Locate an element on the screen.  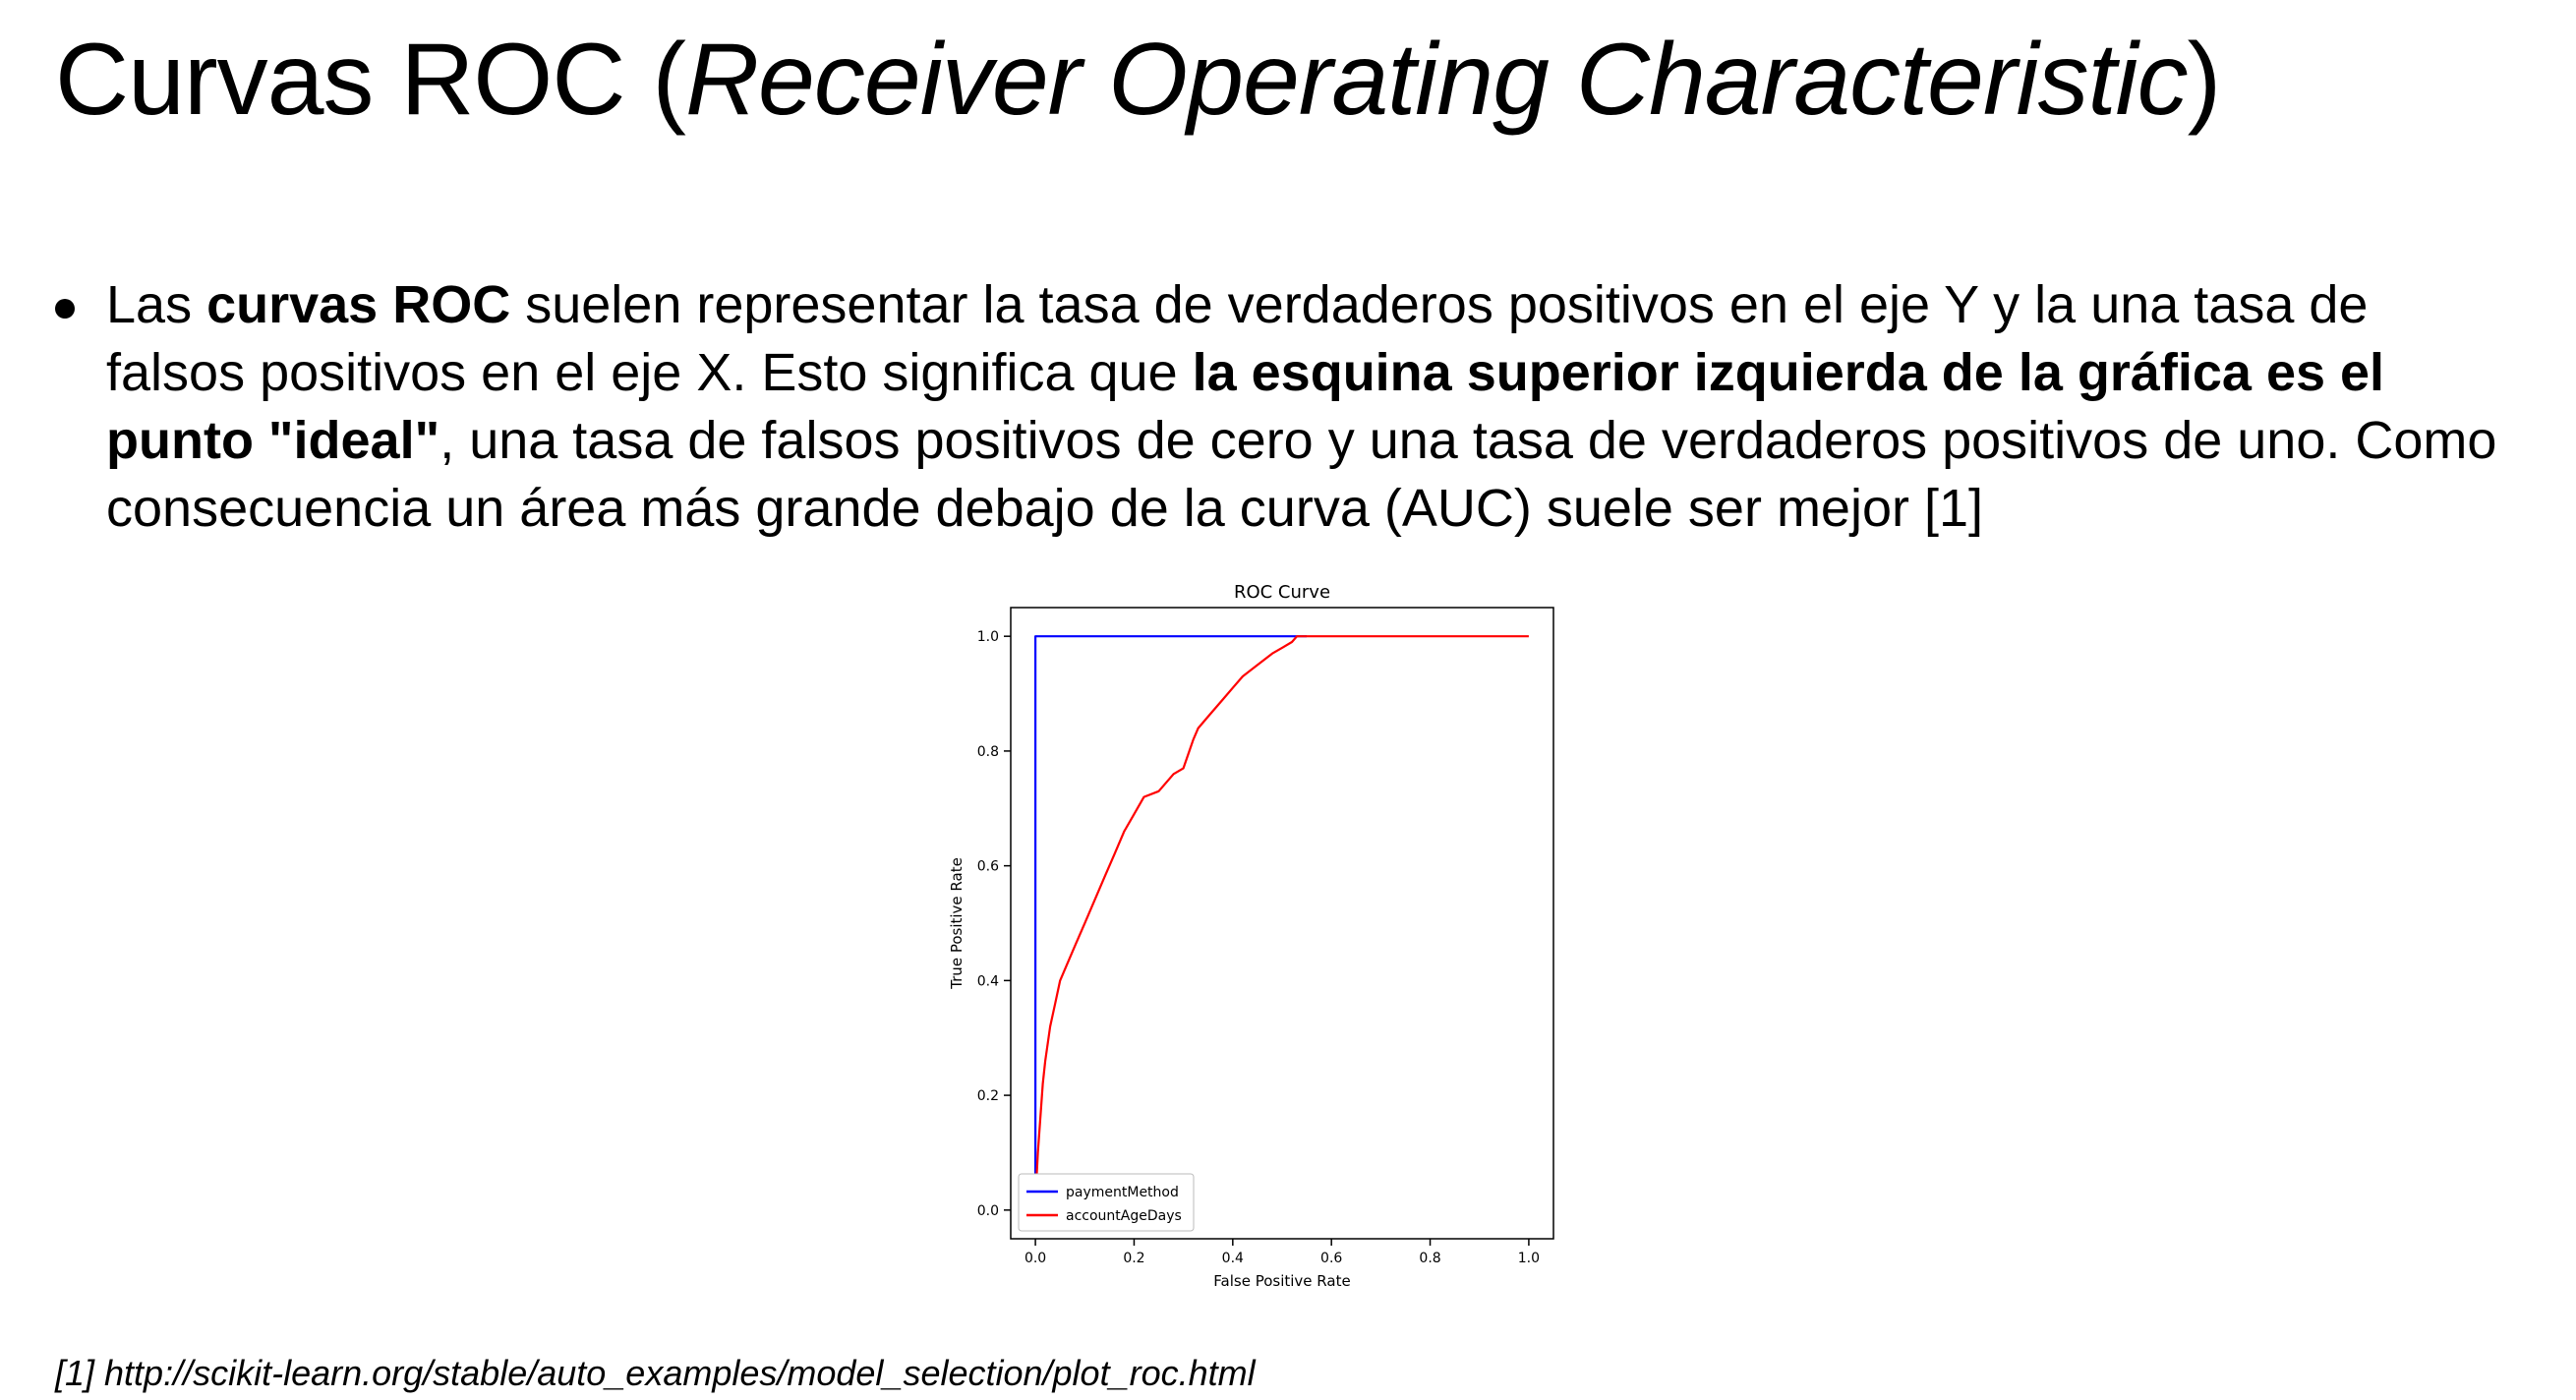
series-line-paymentMethod is located at coordinates (1170, 922).